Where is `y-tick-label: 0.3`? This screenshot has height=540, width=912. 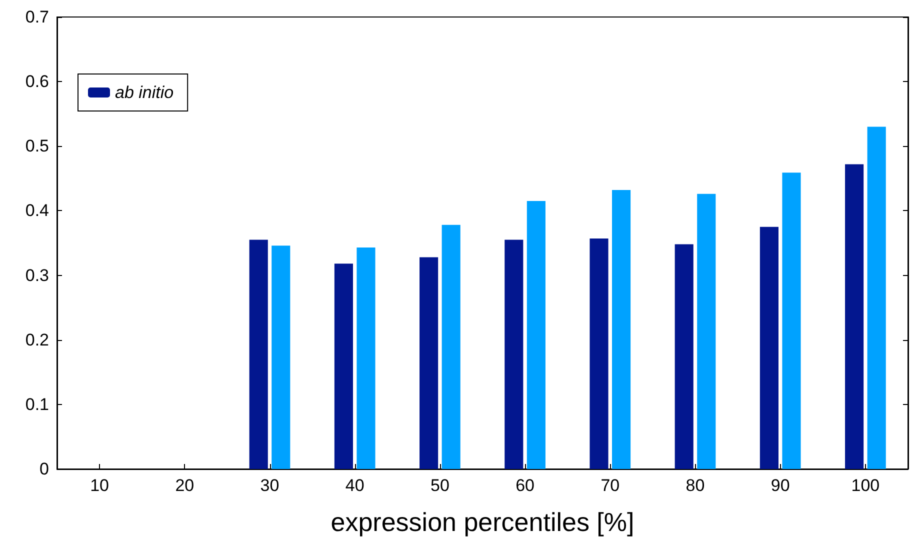
y-tick-label: 0.3 is located at coordinates (37, 275).